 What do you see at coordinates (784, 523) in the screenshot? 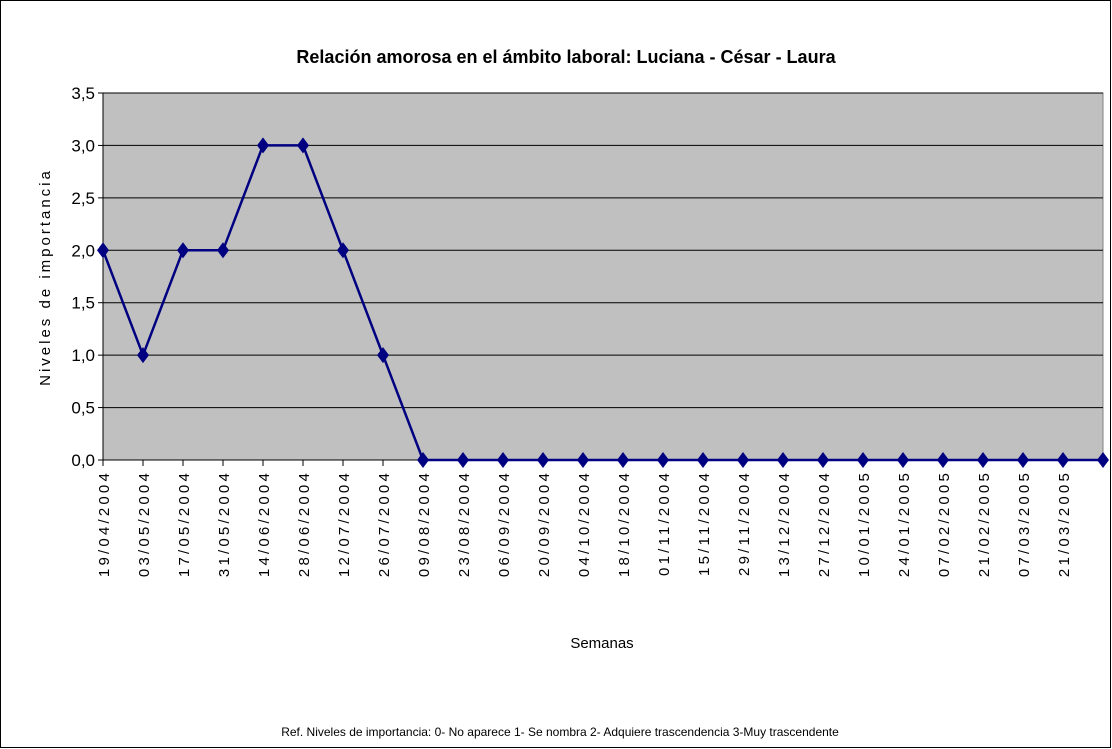
I see `x-tick-label: 13/12/2004` at bounding box center [784, 523].